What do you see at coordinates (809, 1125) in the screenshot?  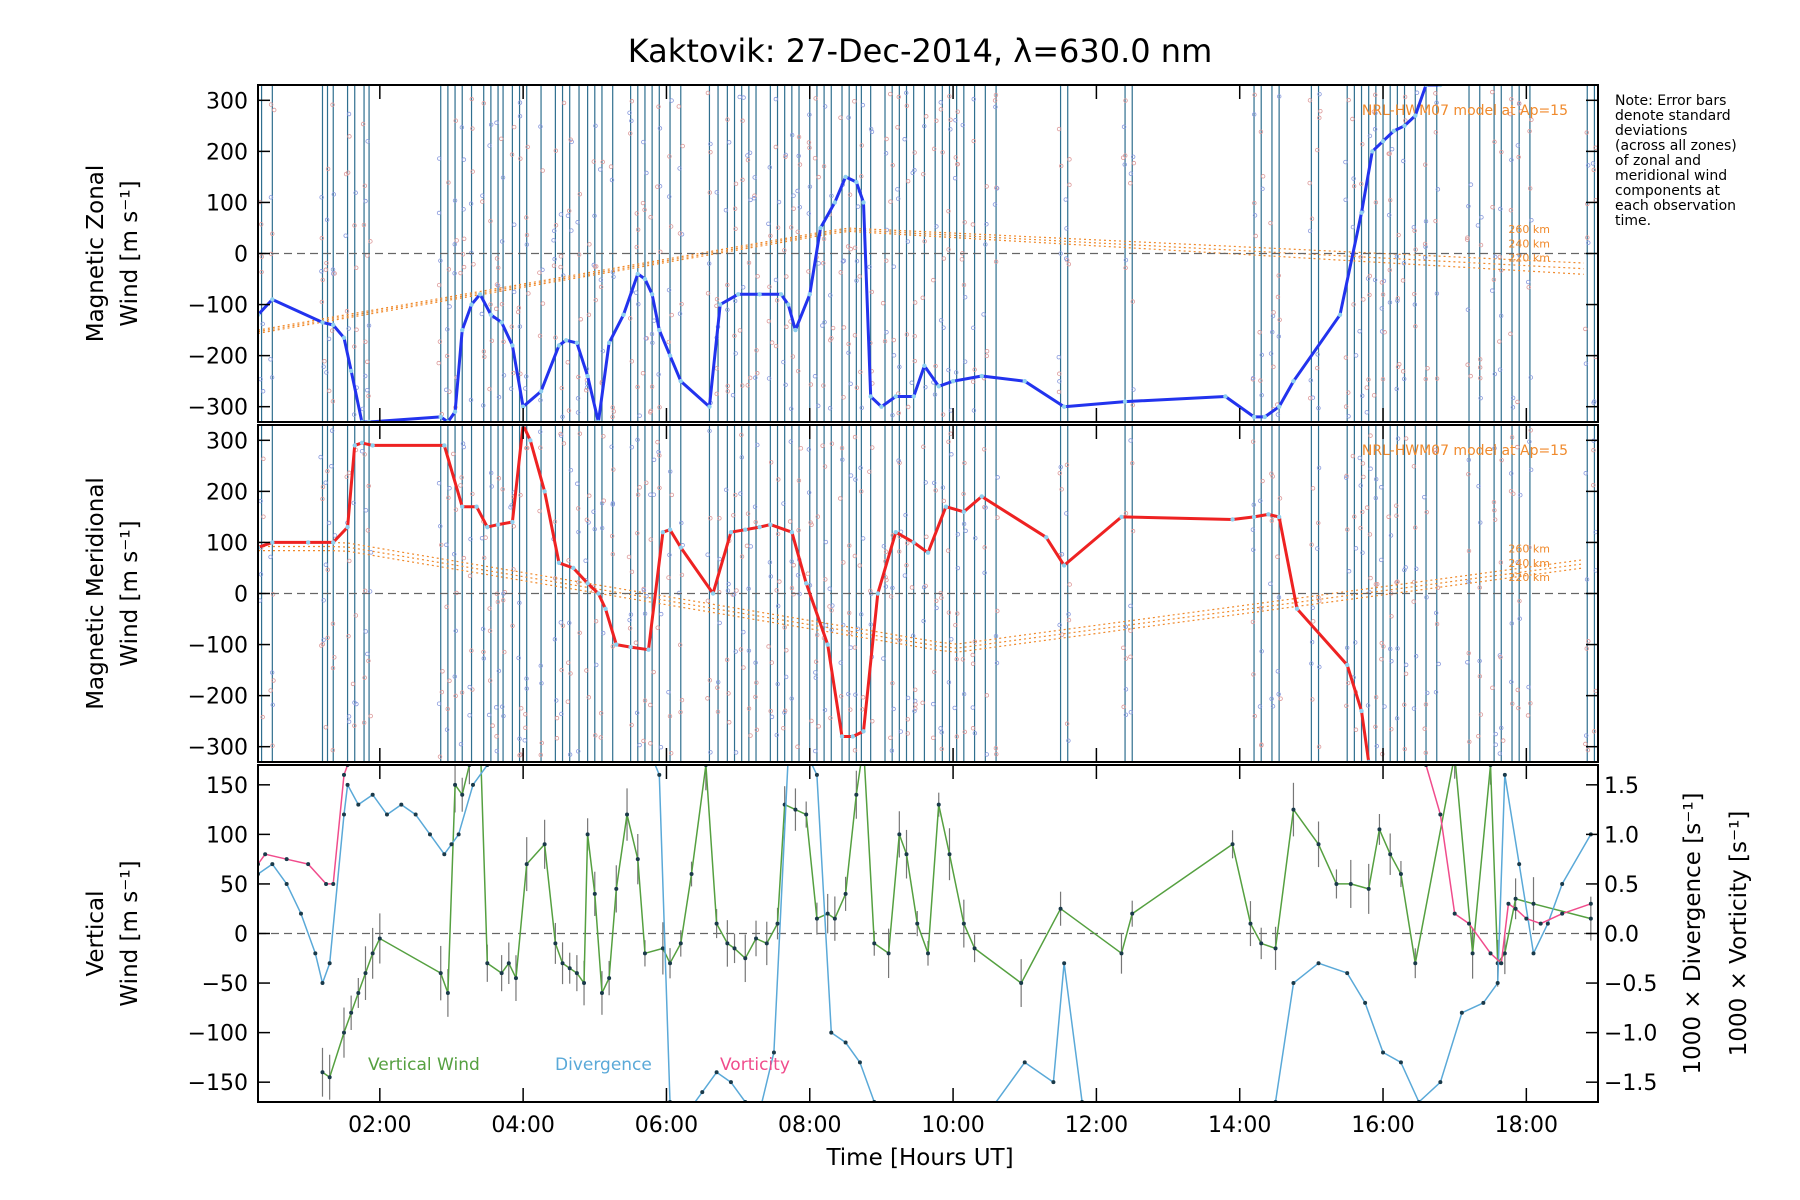 I see `x-tick-label: 08:00` at bounding box center [809, 1125].